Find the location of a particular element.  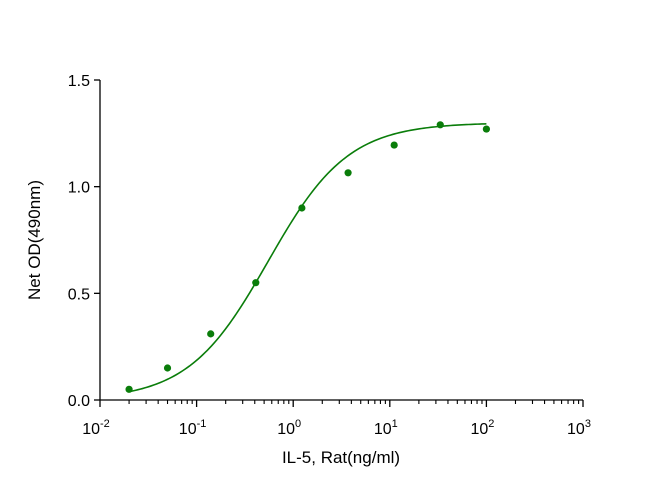

y-tick-label: 1.0 is located at coordinates (79, 188).